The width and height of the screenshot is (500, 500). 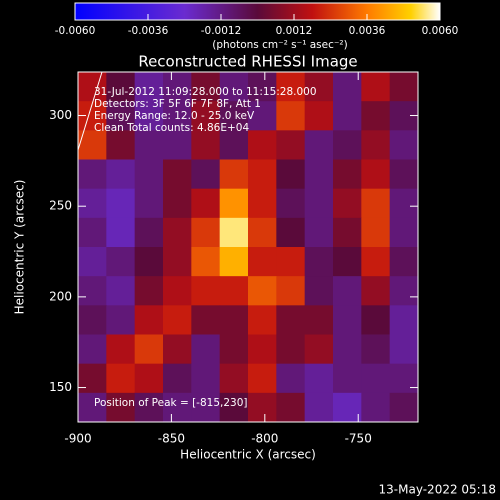 I want to click on chart-title: Reconstructed RHESSI Image, so click(x=247, y=62).